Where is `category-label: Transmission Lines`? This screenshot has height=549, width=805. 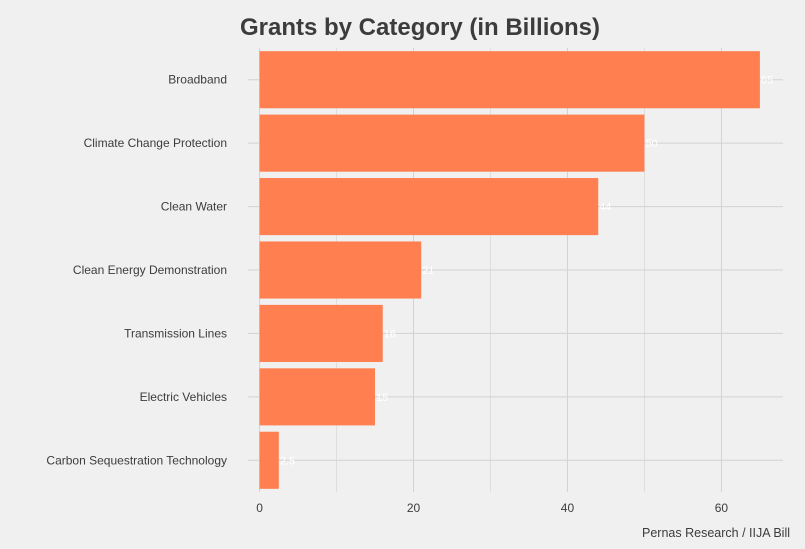 category-label: Transmission Lines is located at coordinates (175, 333).